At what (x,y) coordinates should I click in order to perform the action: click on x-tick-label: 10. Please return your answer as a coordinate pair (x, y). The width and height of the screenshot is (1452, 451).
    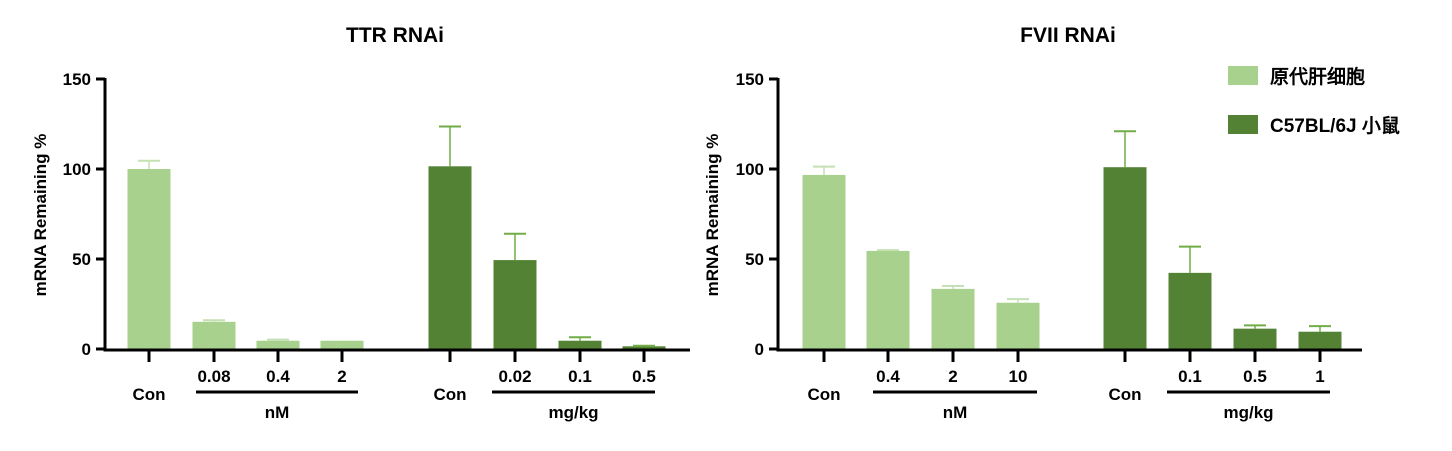
    Looking at the image, I should click on (1018, 376).